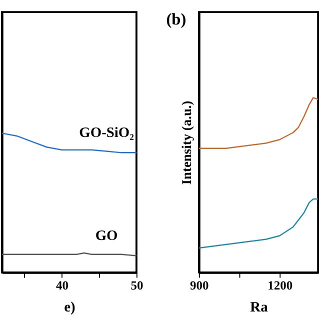 Image resolution: width=320 pixels, height=320 pixels. Describe the element at coordinates (106, 236) in the screenshot. I see `series-label: GO` at that location.